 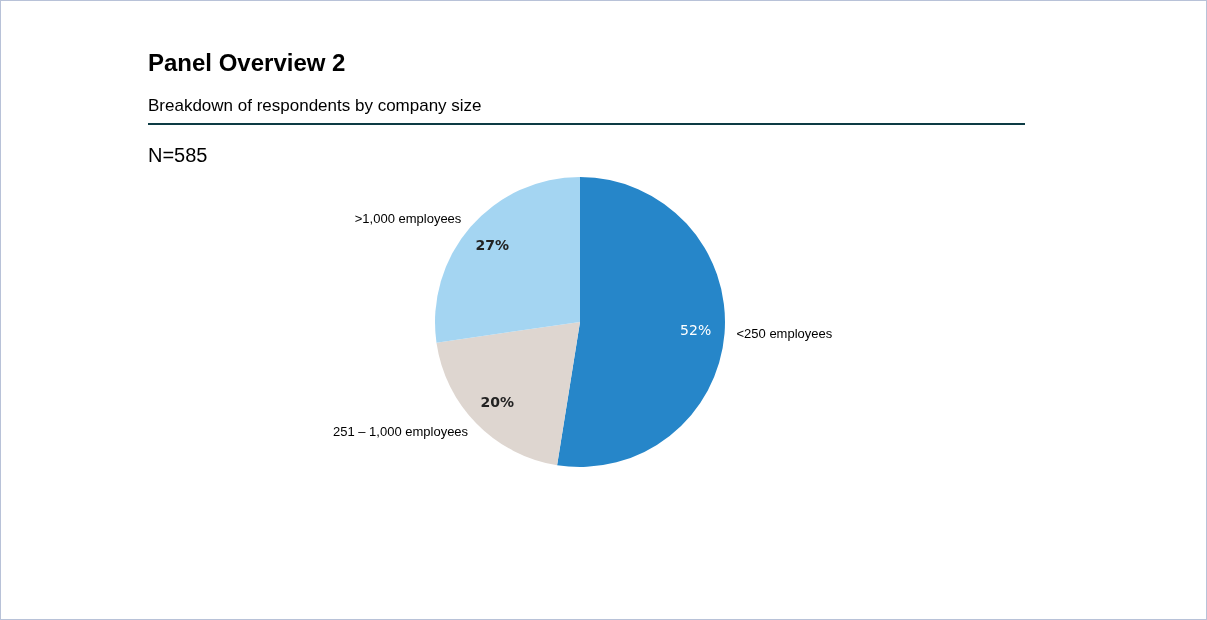 What do you see at coordinates (784, 333) in the screenshot?
I see `slice-label: <250 employees` at bounding box center [784, 333].